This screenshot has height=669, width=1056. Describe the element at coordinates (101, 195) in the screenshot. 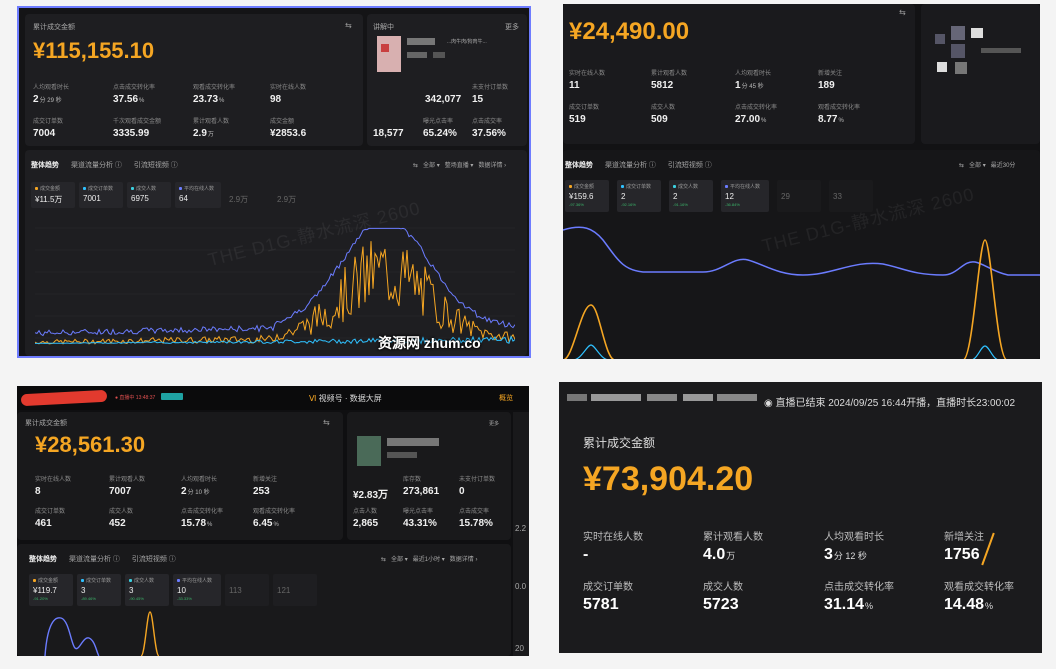

I see `chip-orders: 成交订单数 7001` at that location.